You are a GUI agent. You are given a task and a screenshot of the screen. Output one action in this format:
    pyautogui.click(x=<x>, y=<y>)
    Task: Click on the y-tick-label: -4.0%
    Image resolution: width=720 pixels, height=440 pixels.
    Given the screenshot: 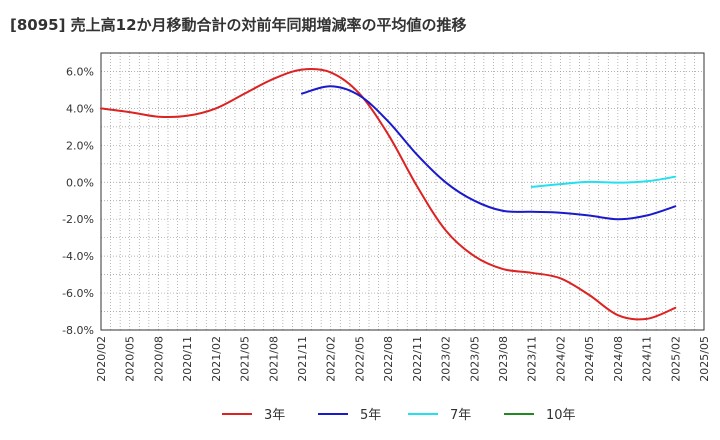 What is the action you would take?
    pyautogui.click(x=78, y=256)
    